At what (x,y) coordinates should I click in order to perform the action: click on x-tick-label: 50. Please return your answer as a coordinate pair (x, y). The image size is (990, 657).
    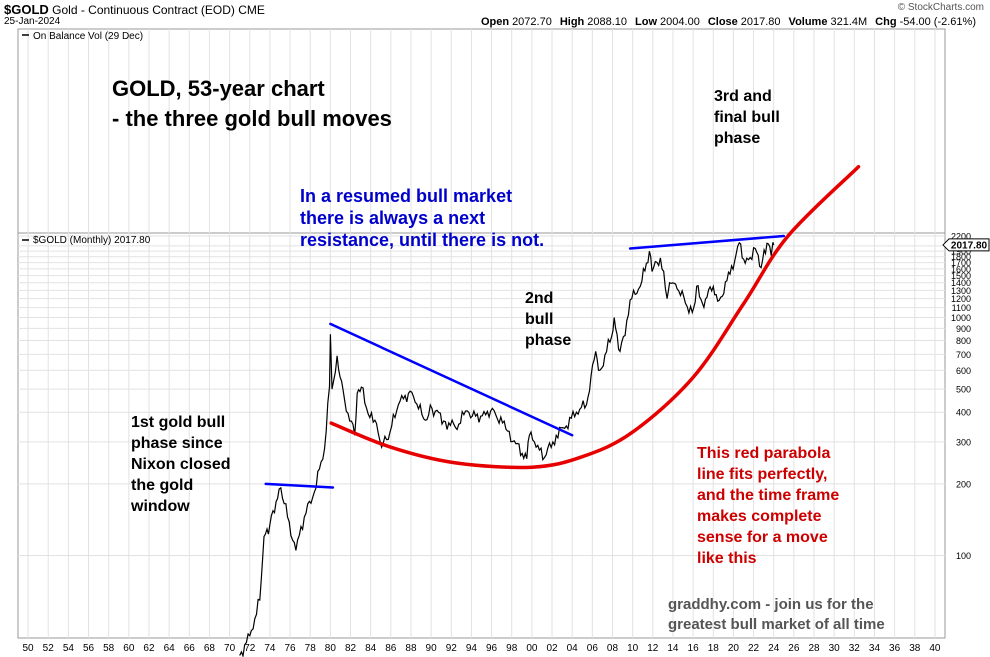
    Looking at the image, I should click on (29, 648).